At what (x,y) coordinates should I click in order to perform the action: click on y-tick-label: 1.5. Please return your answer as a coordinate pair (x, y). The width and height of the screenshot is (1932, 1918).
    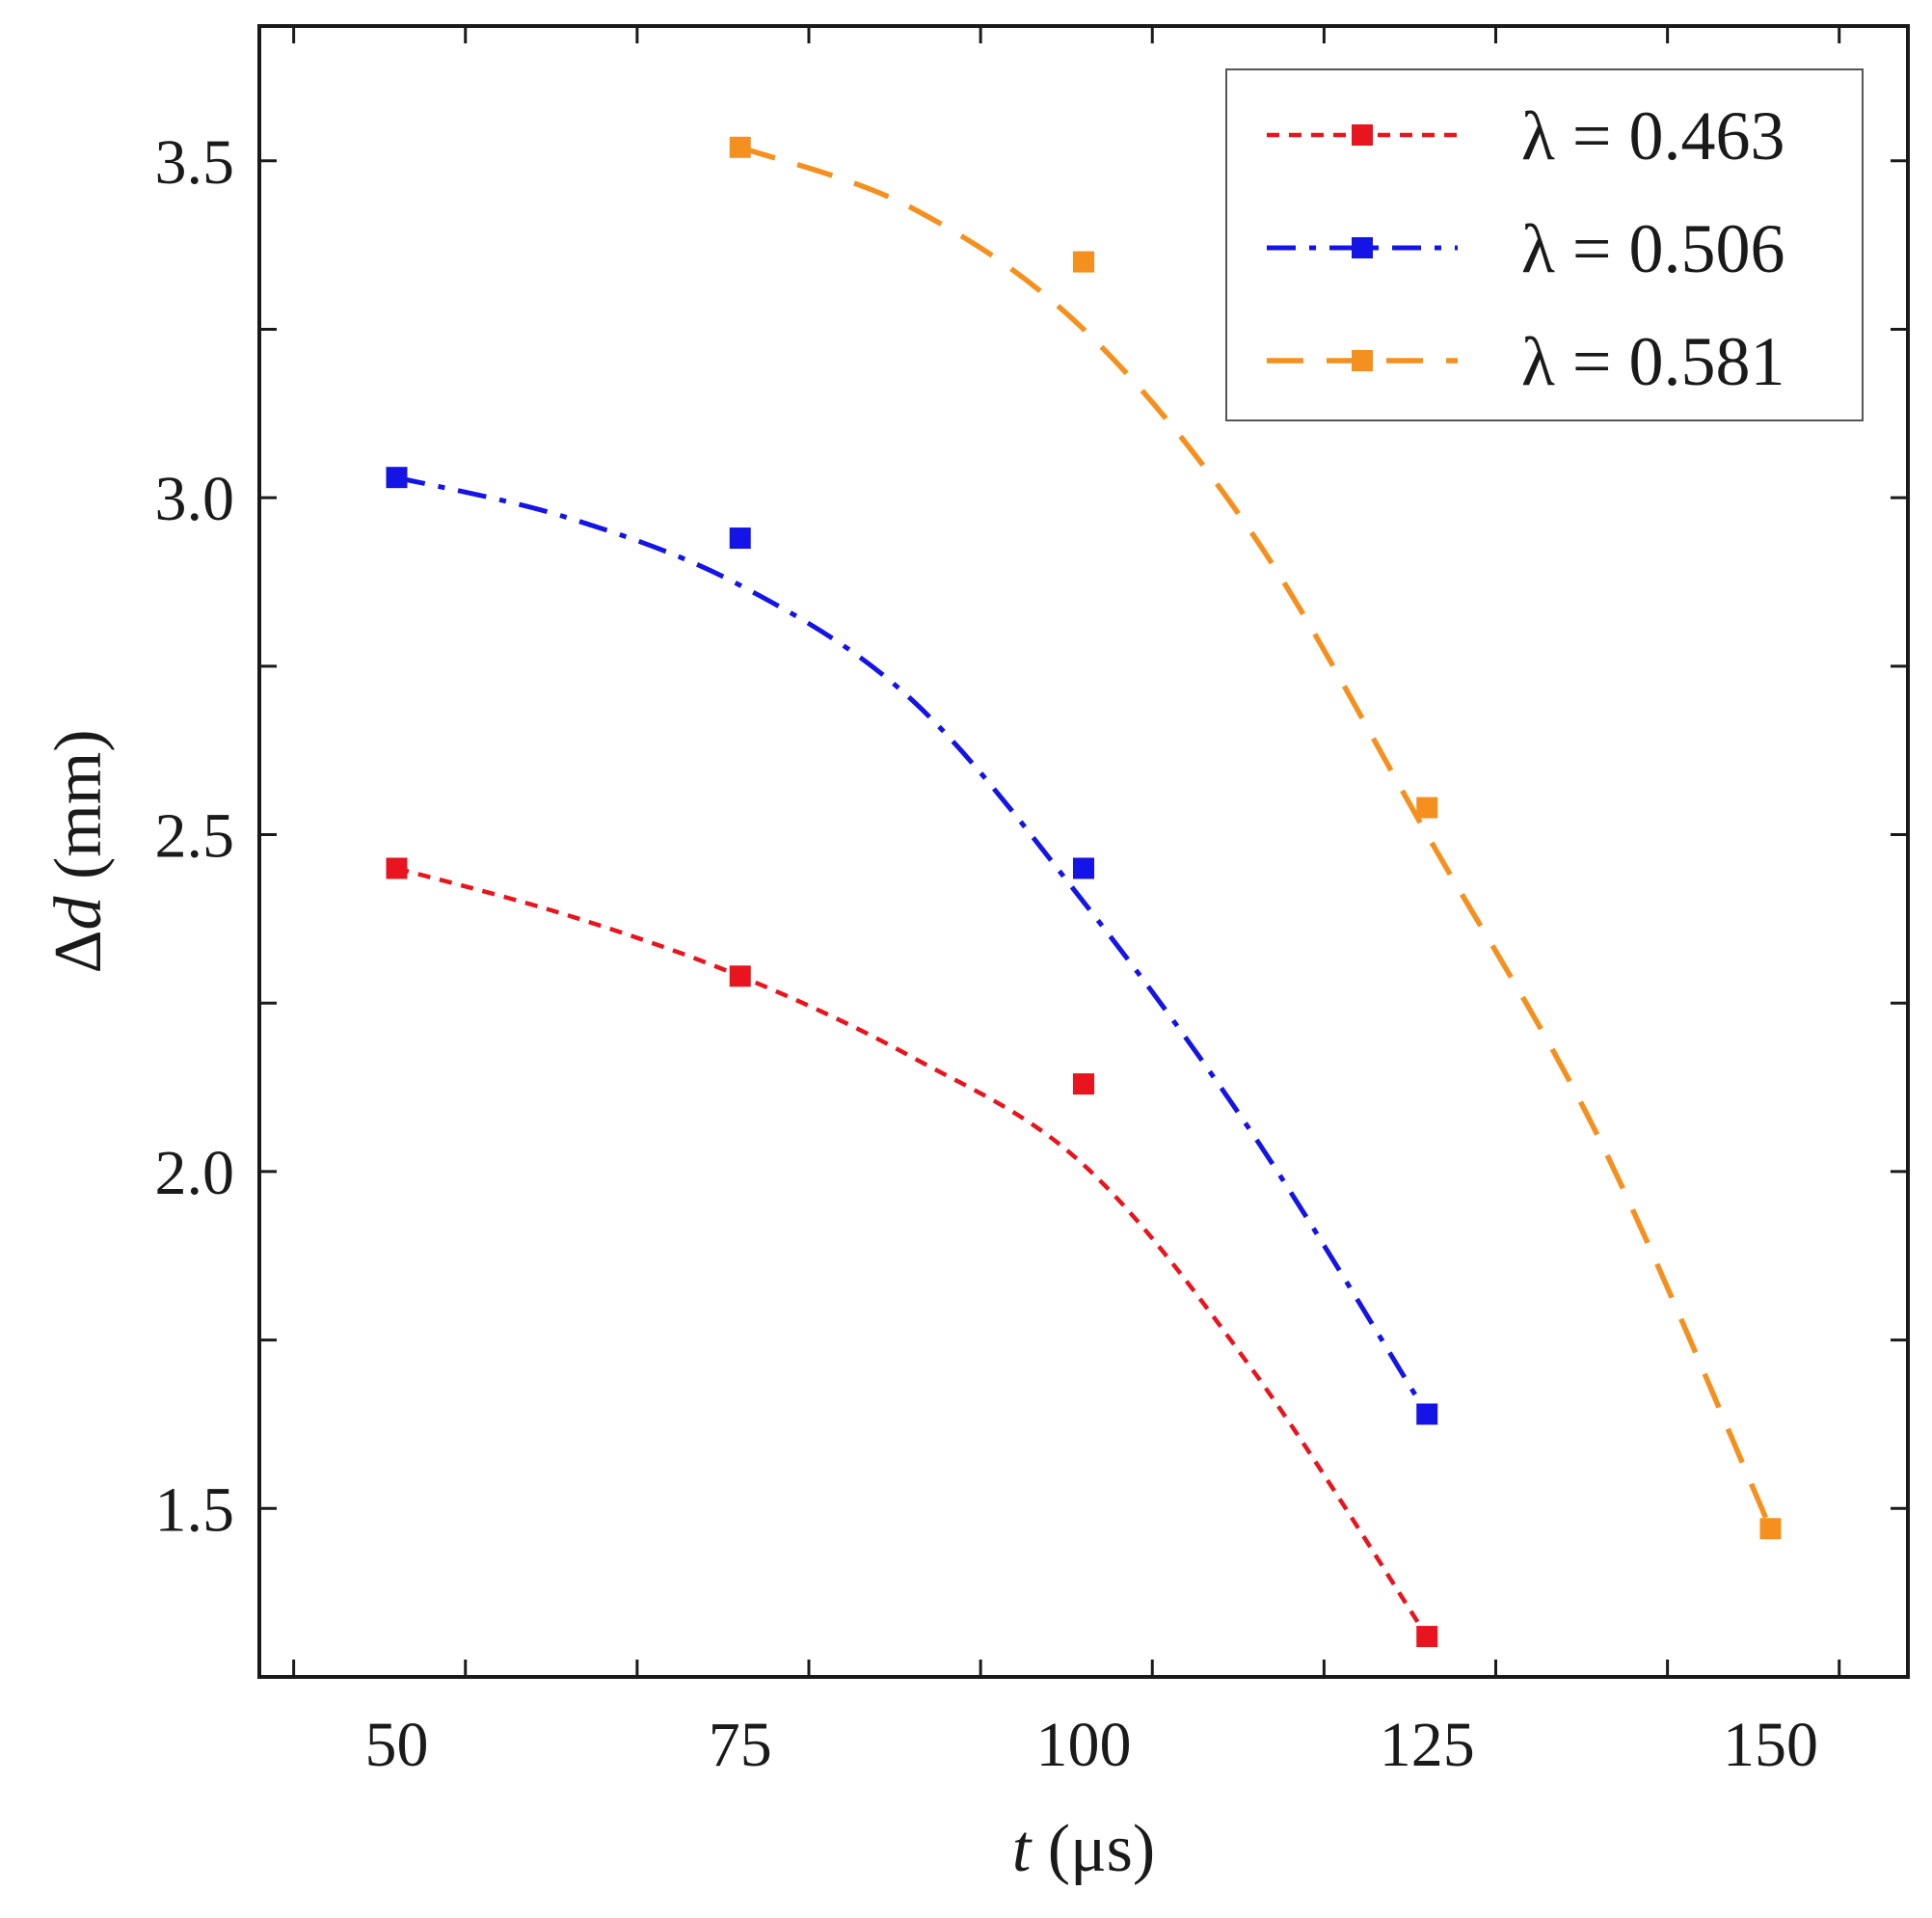
    Looking at the image, I should click on (195, 1509).